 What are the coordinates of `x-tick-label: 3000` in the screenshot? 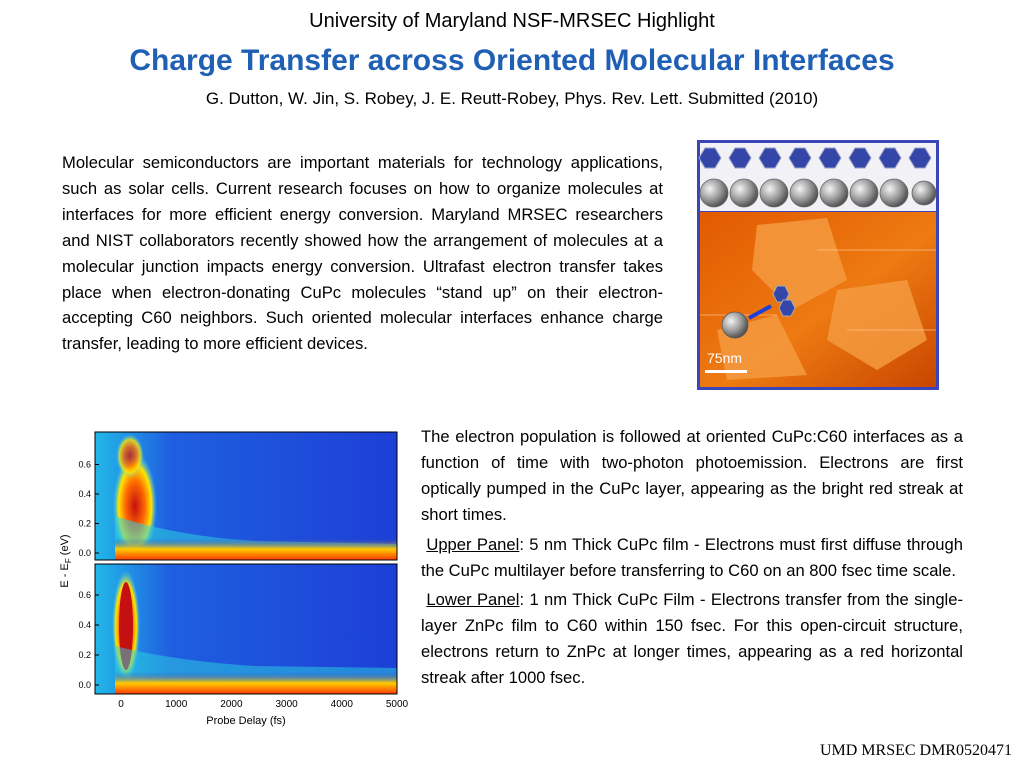 It's located at (286, 704).